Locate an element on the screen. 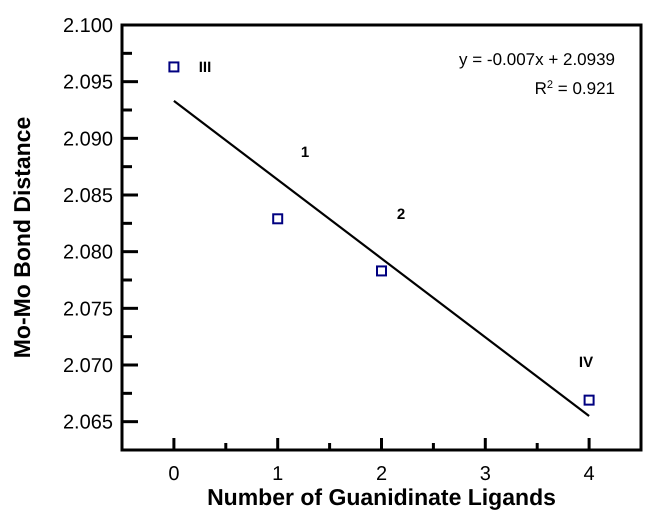  annotation: y = -0.007x + 2.0939 is located at coordinates (537, 59).